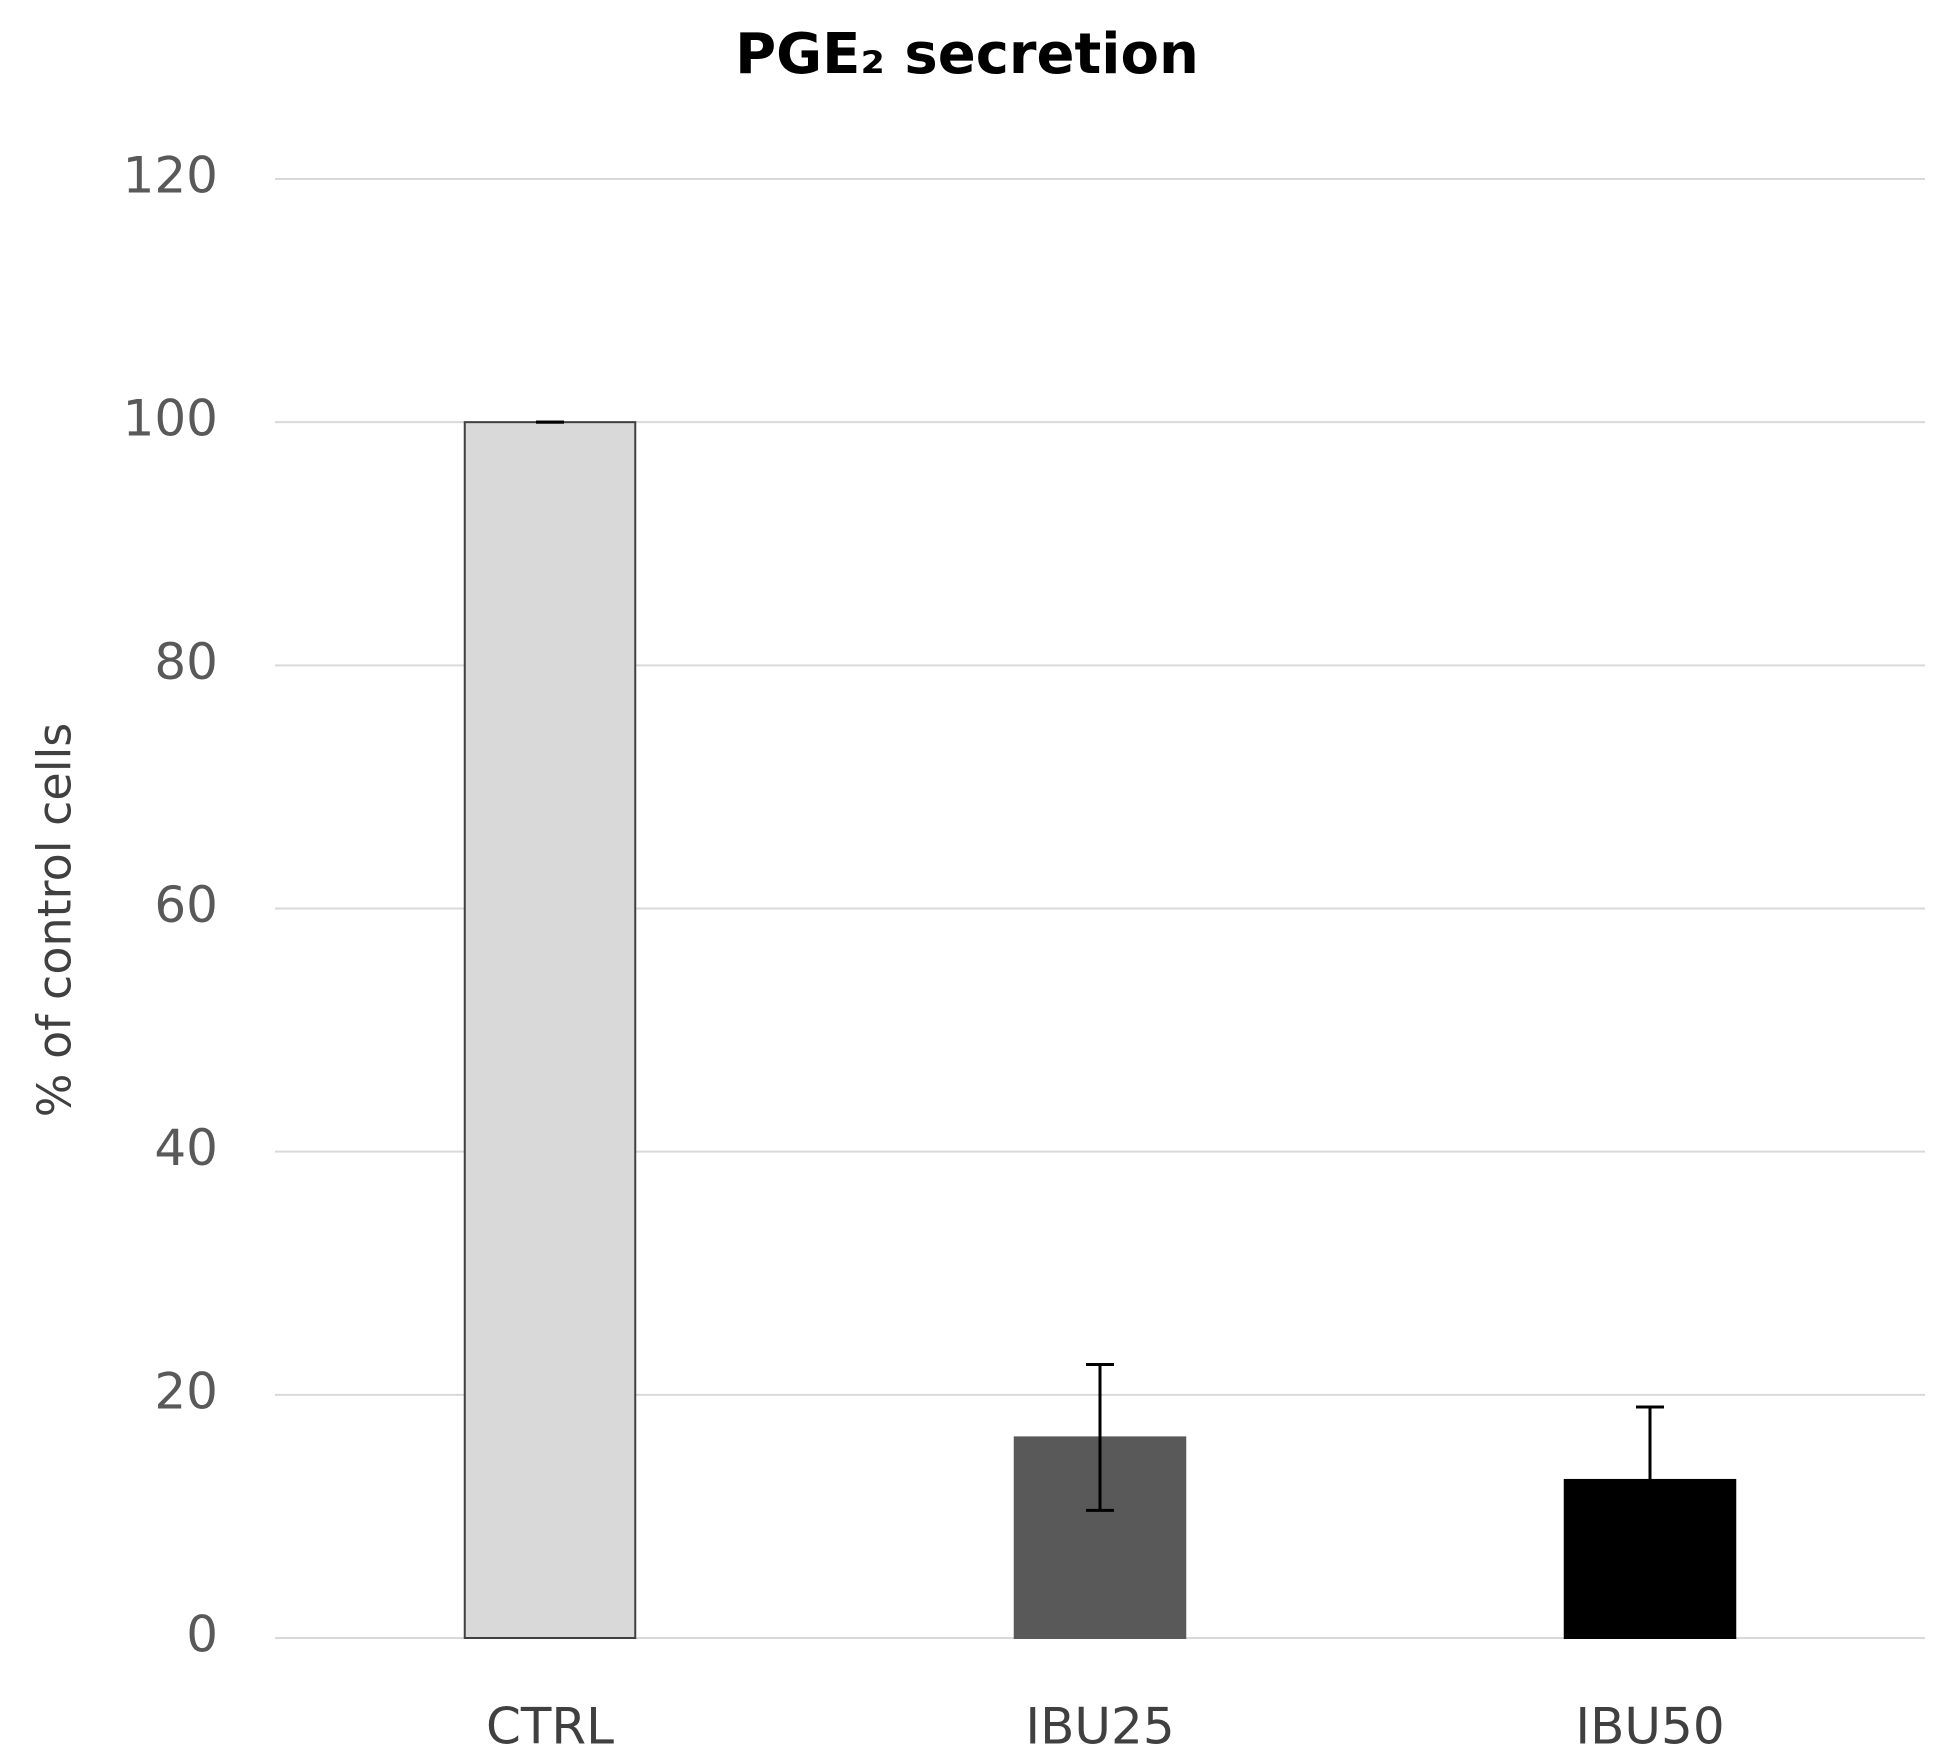 The width and height of the screenshot is (1951, 1764). Describe the element at coordinates (170, 419) in the screenshot. I see `y-tick-label: 100` at that location.